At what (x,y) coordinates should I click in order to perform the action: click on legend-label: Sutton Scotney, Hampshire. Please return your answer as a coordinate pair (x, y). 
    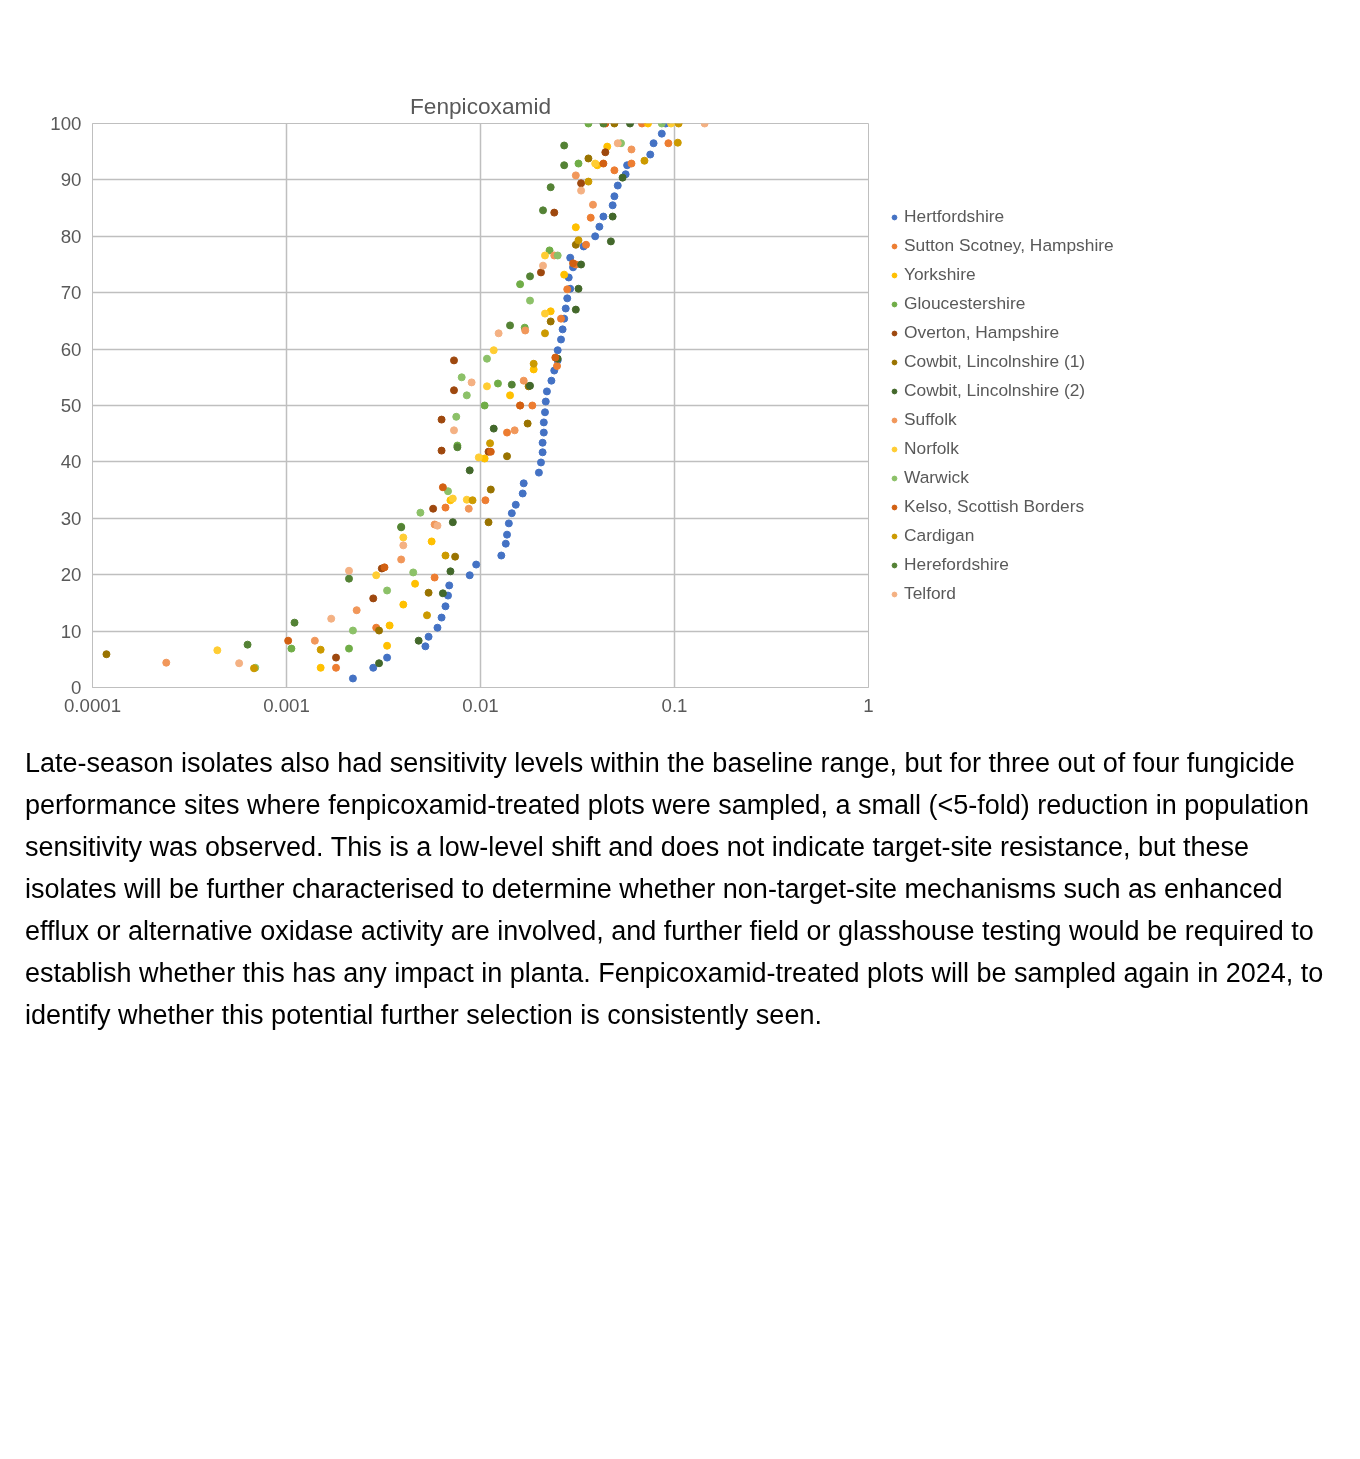
    Looking at the image, I should click on (1009, 245).